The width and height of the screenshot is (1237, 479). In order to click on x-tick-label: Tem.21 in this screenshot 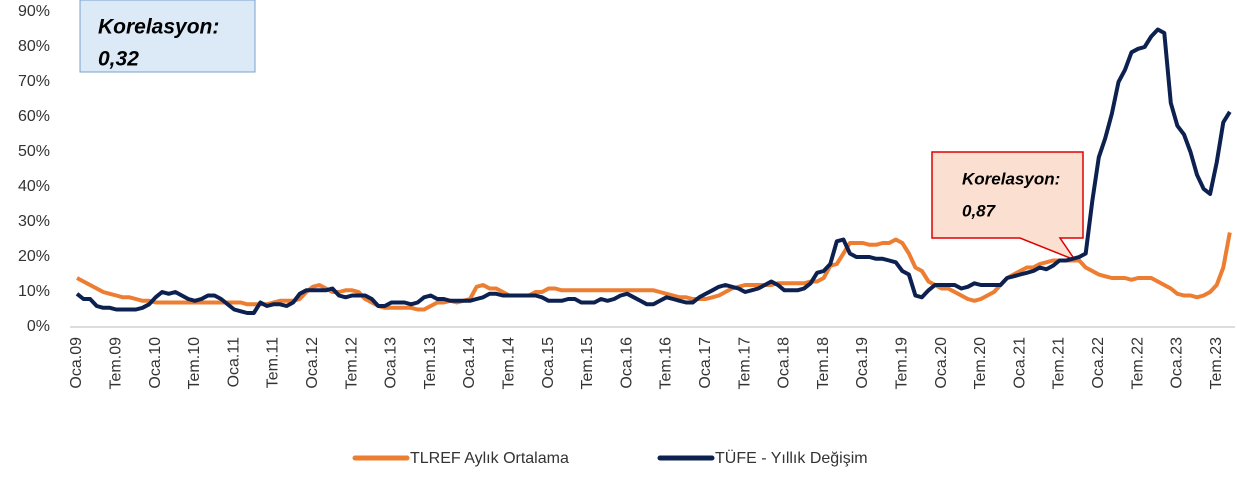, I will do `click(1059, 363)`.